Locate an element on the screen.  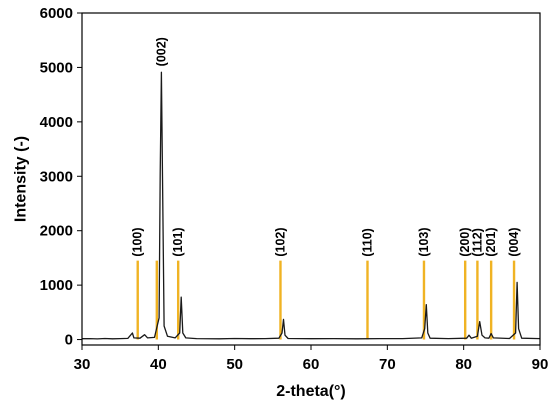
reference-lines is located at coordinates (326, 300).